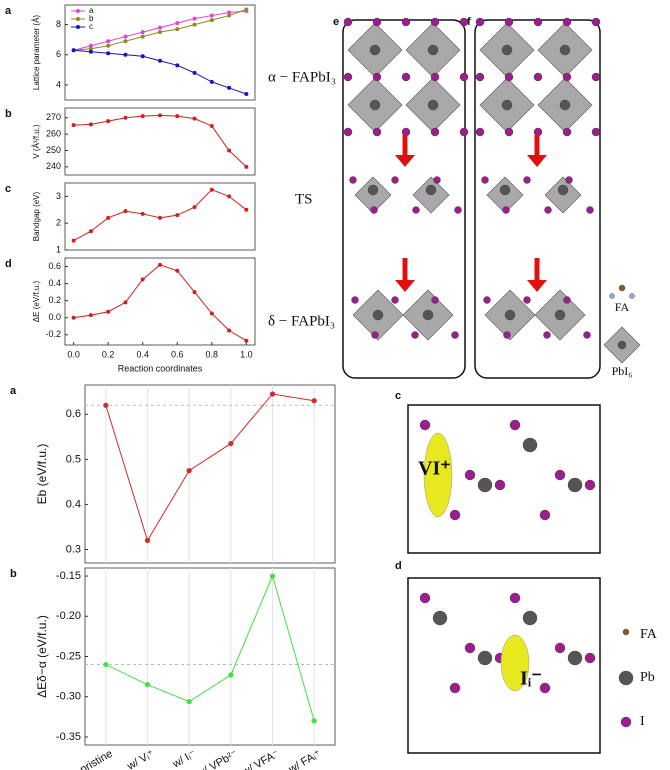 This screenshot has width=670, height=770. What do you see at coordinates (58, 249) in the screenshot?
I see `y-tick-label: 1` at bounding box center [58, 249].